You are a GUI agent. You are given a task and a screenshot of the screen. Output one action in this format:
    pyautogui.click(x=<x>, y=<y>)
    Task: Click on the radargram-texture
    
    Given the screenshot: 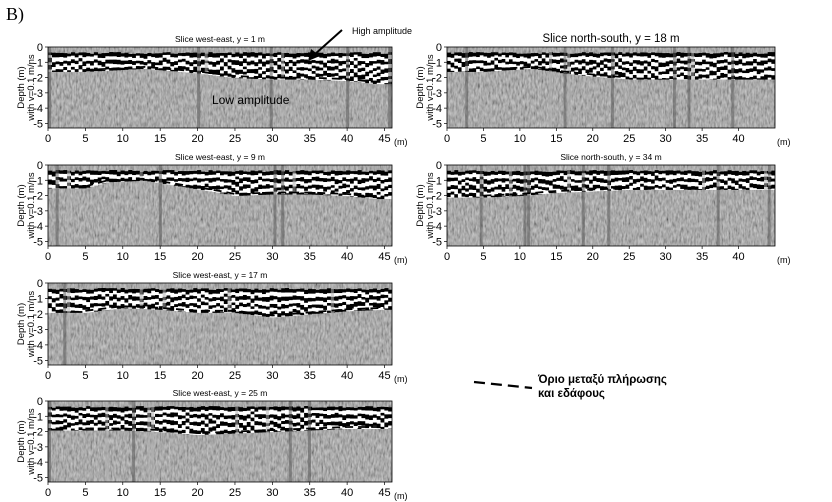 What is the action you would take?
    pyautogui.click(x=220, y=87)
    